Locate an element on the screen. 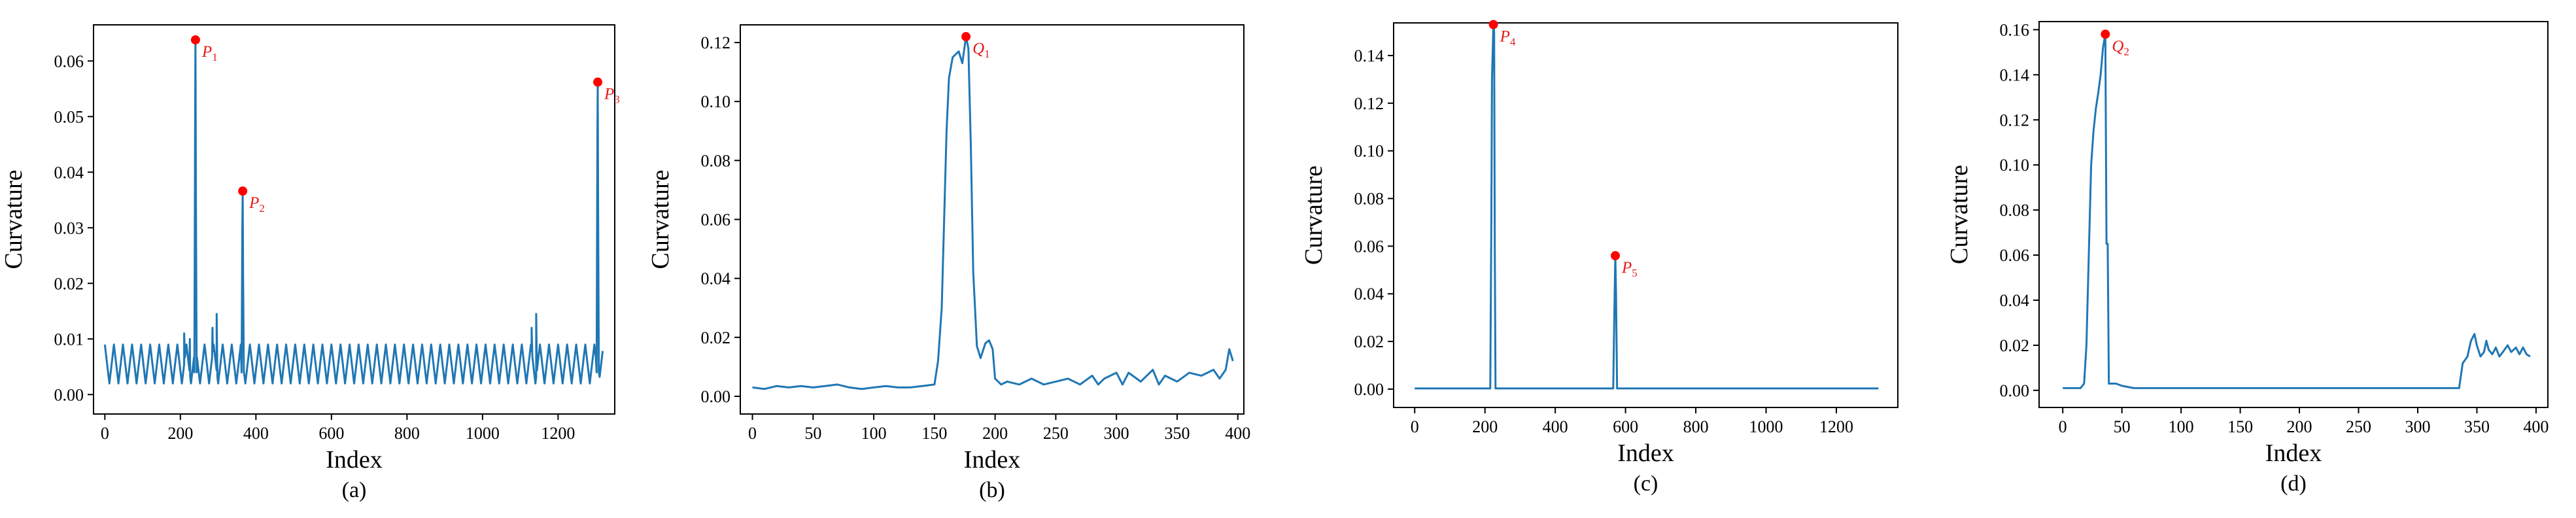 This screenshot has height=518, width=2576. panel-caption: (d) is located at coordinates (2294, 484).